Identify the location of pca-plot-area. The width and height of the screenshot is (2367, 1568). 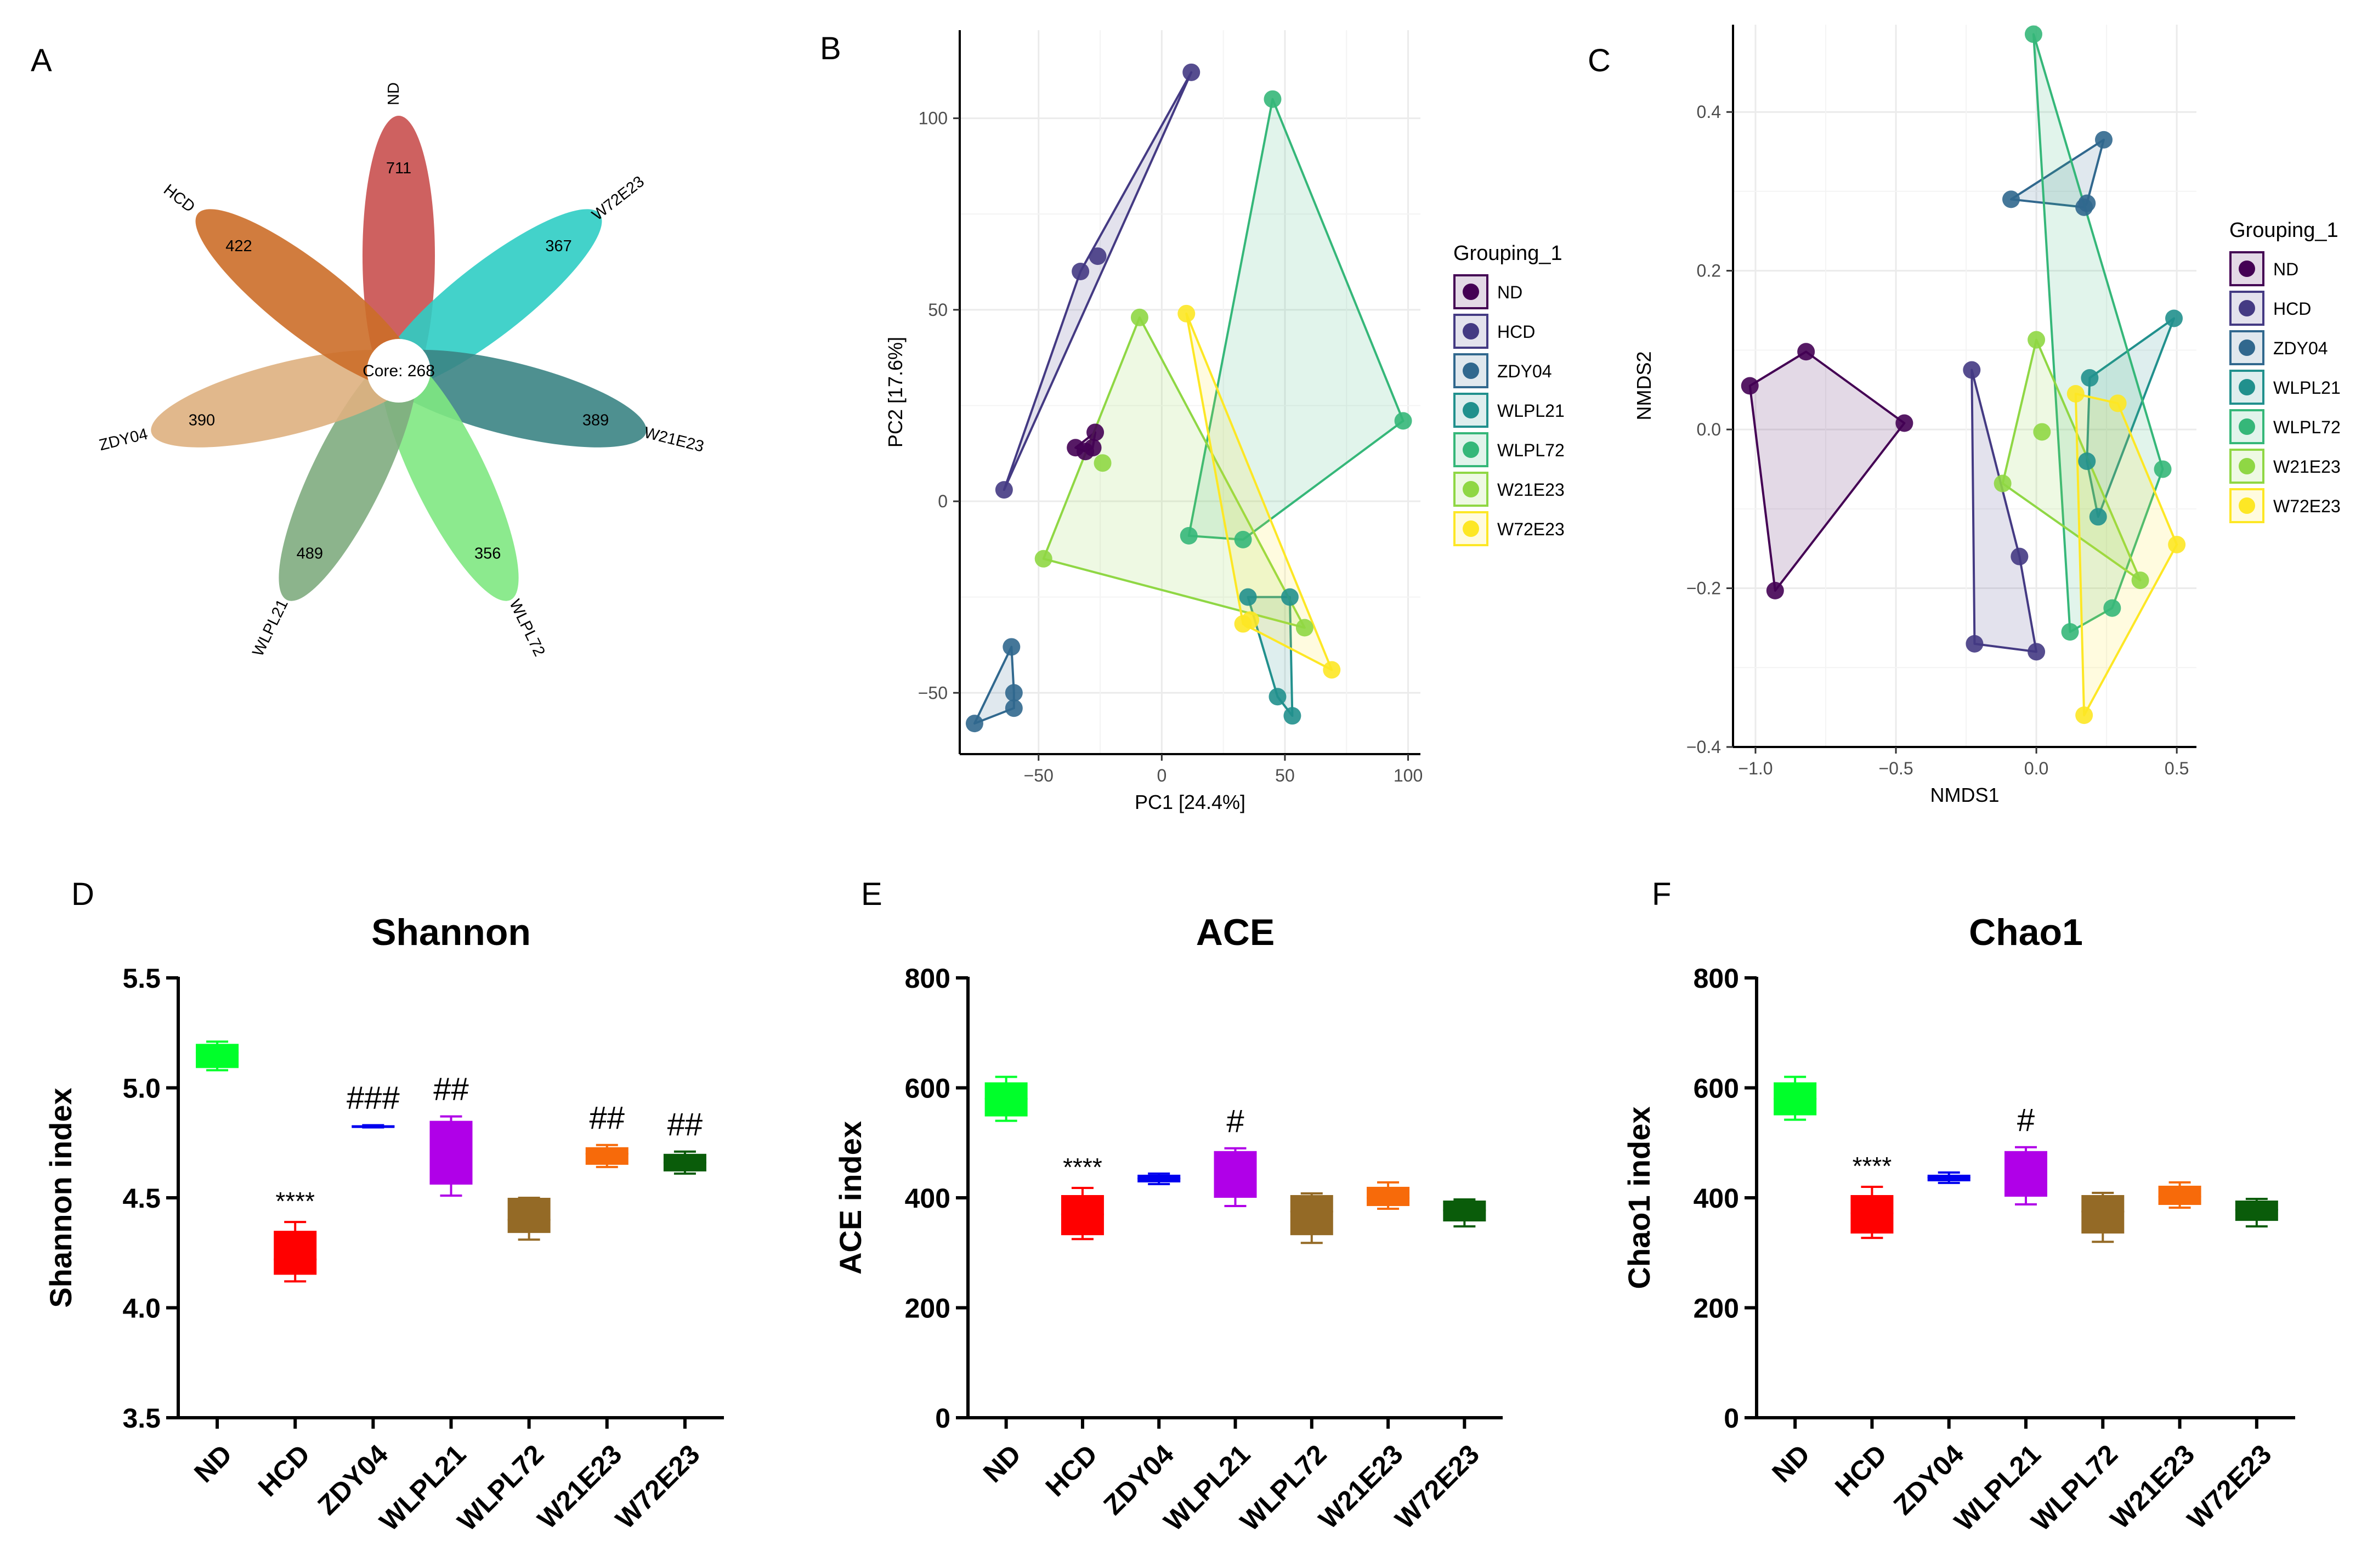
(1190, 392).